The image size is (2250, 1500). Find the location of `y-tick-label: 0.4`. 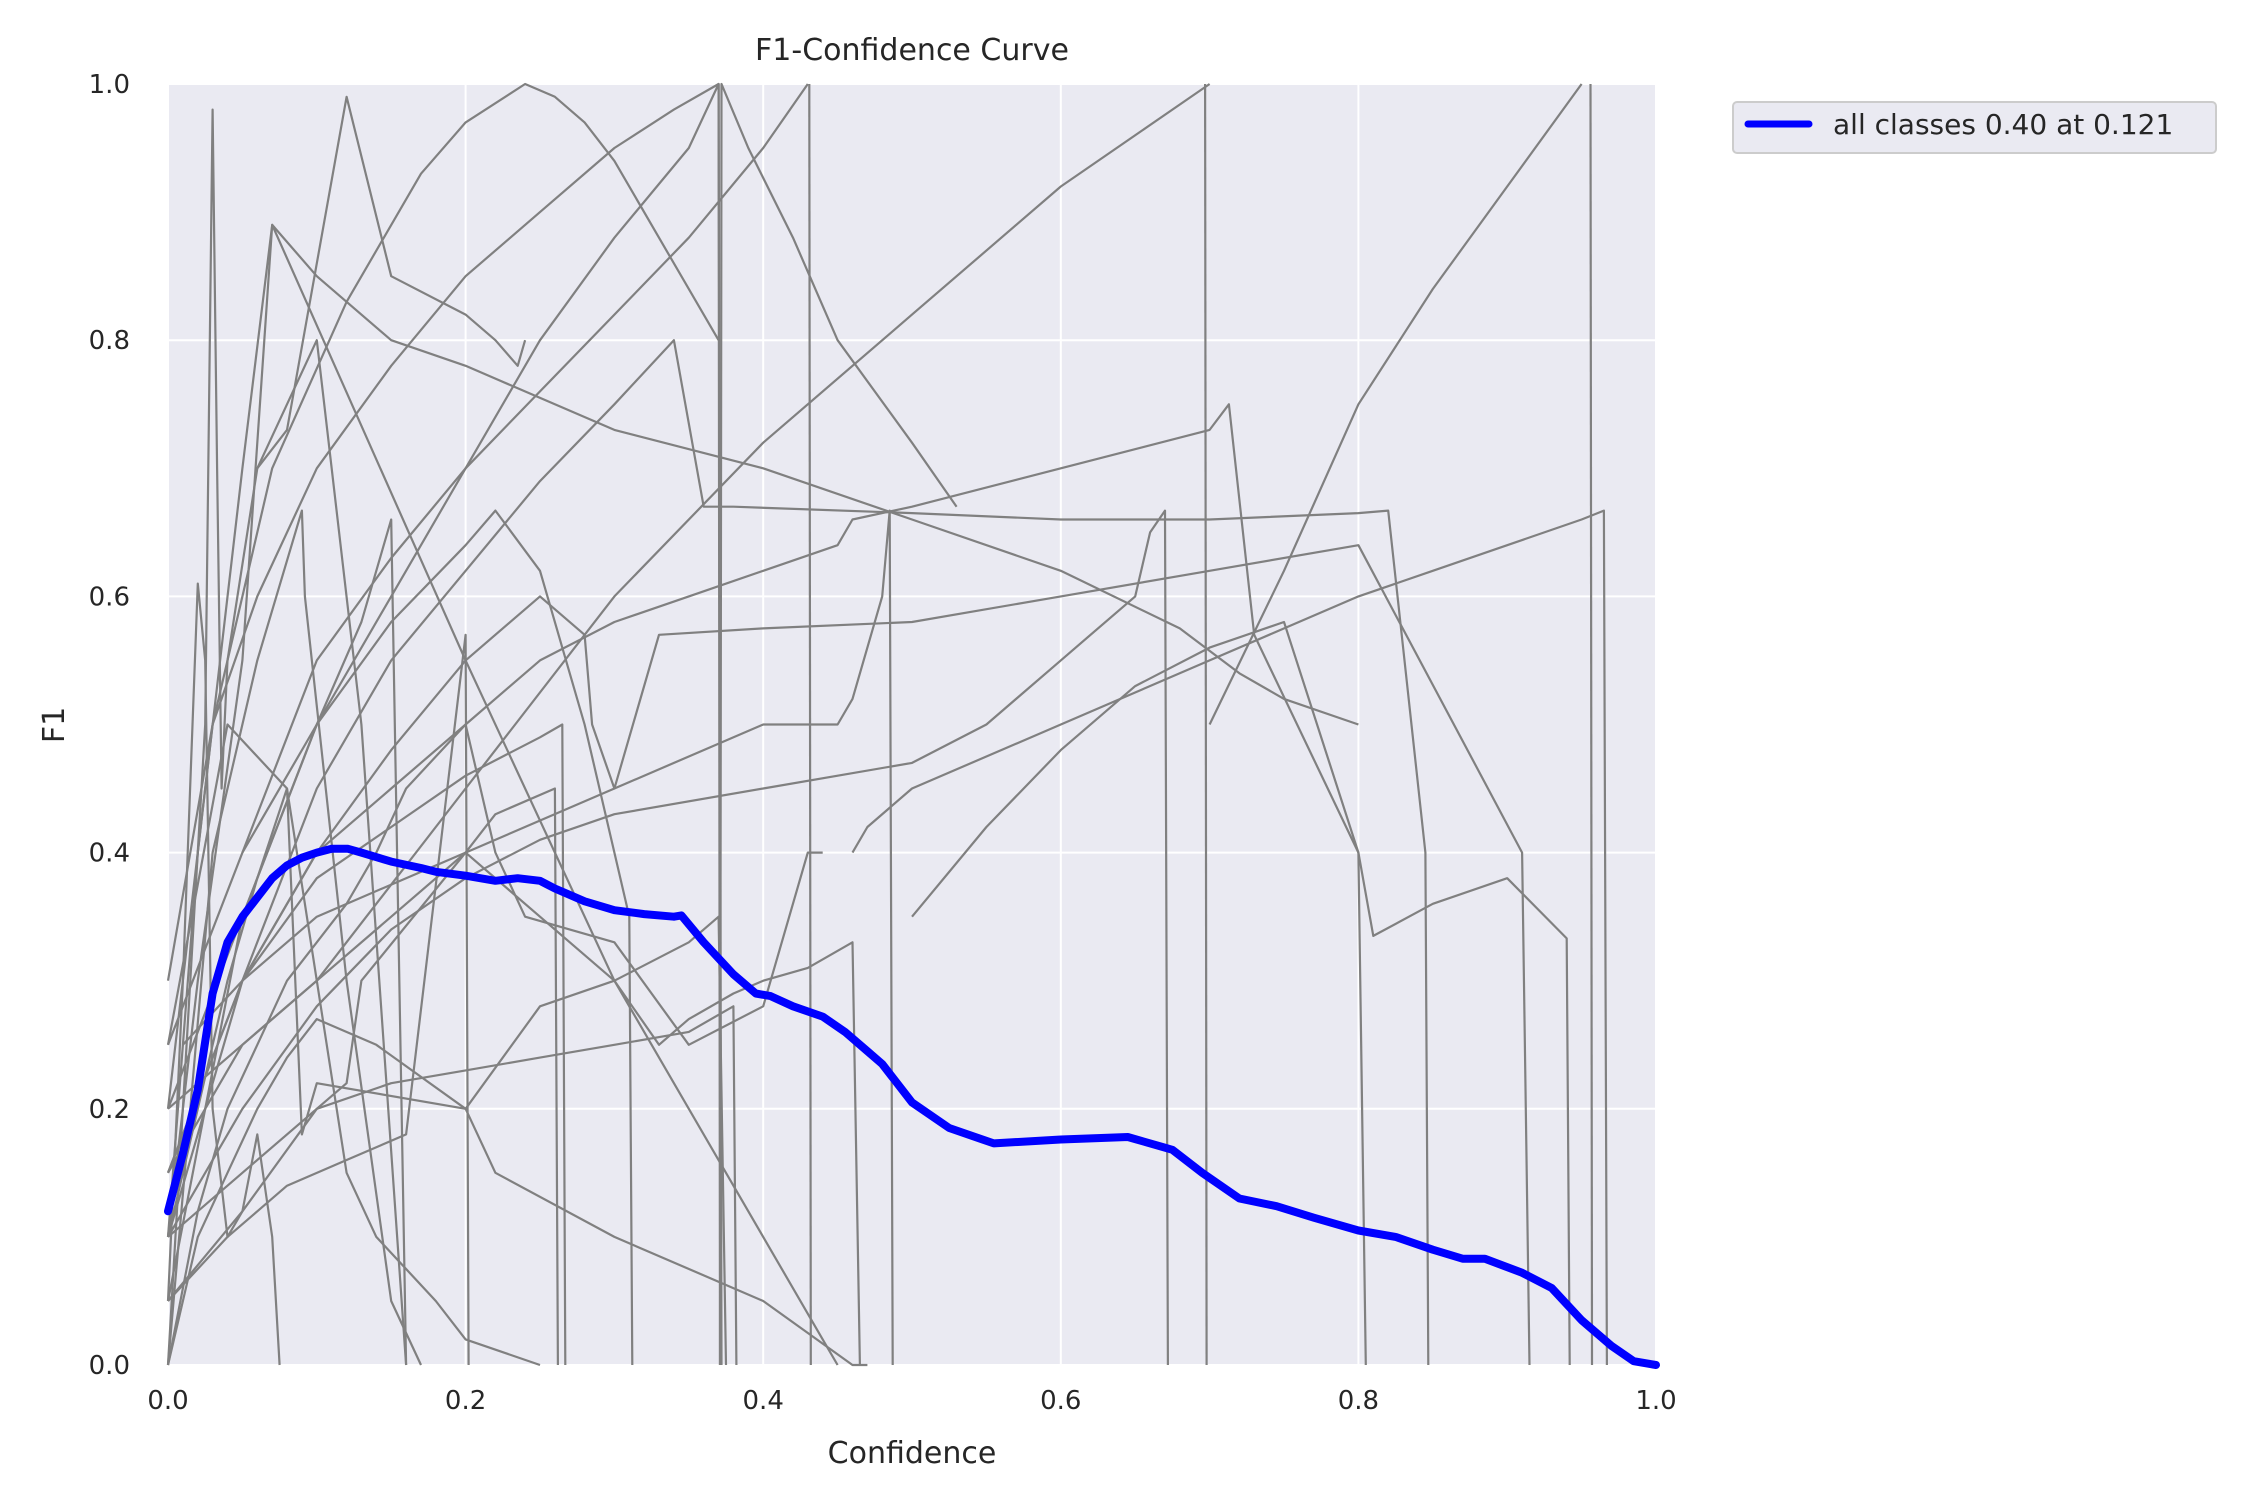

y-tick-label: 0.4 is located at coordinates (109, 854).